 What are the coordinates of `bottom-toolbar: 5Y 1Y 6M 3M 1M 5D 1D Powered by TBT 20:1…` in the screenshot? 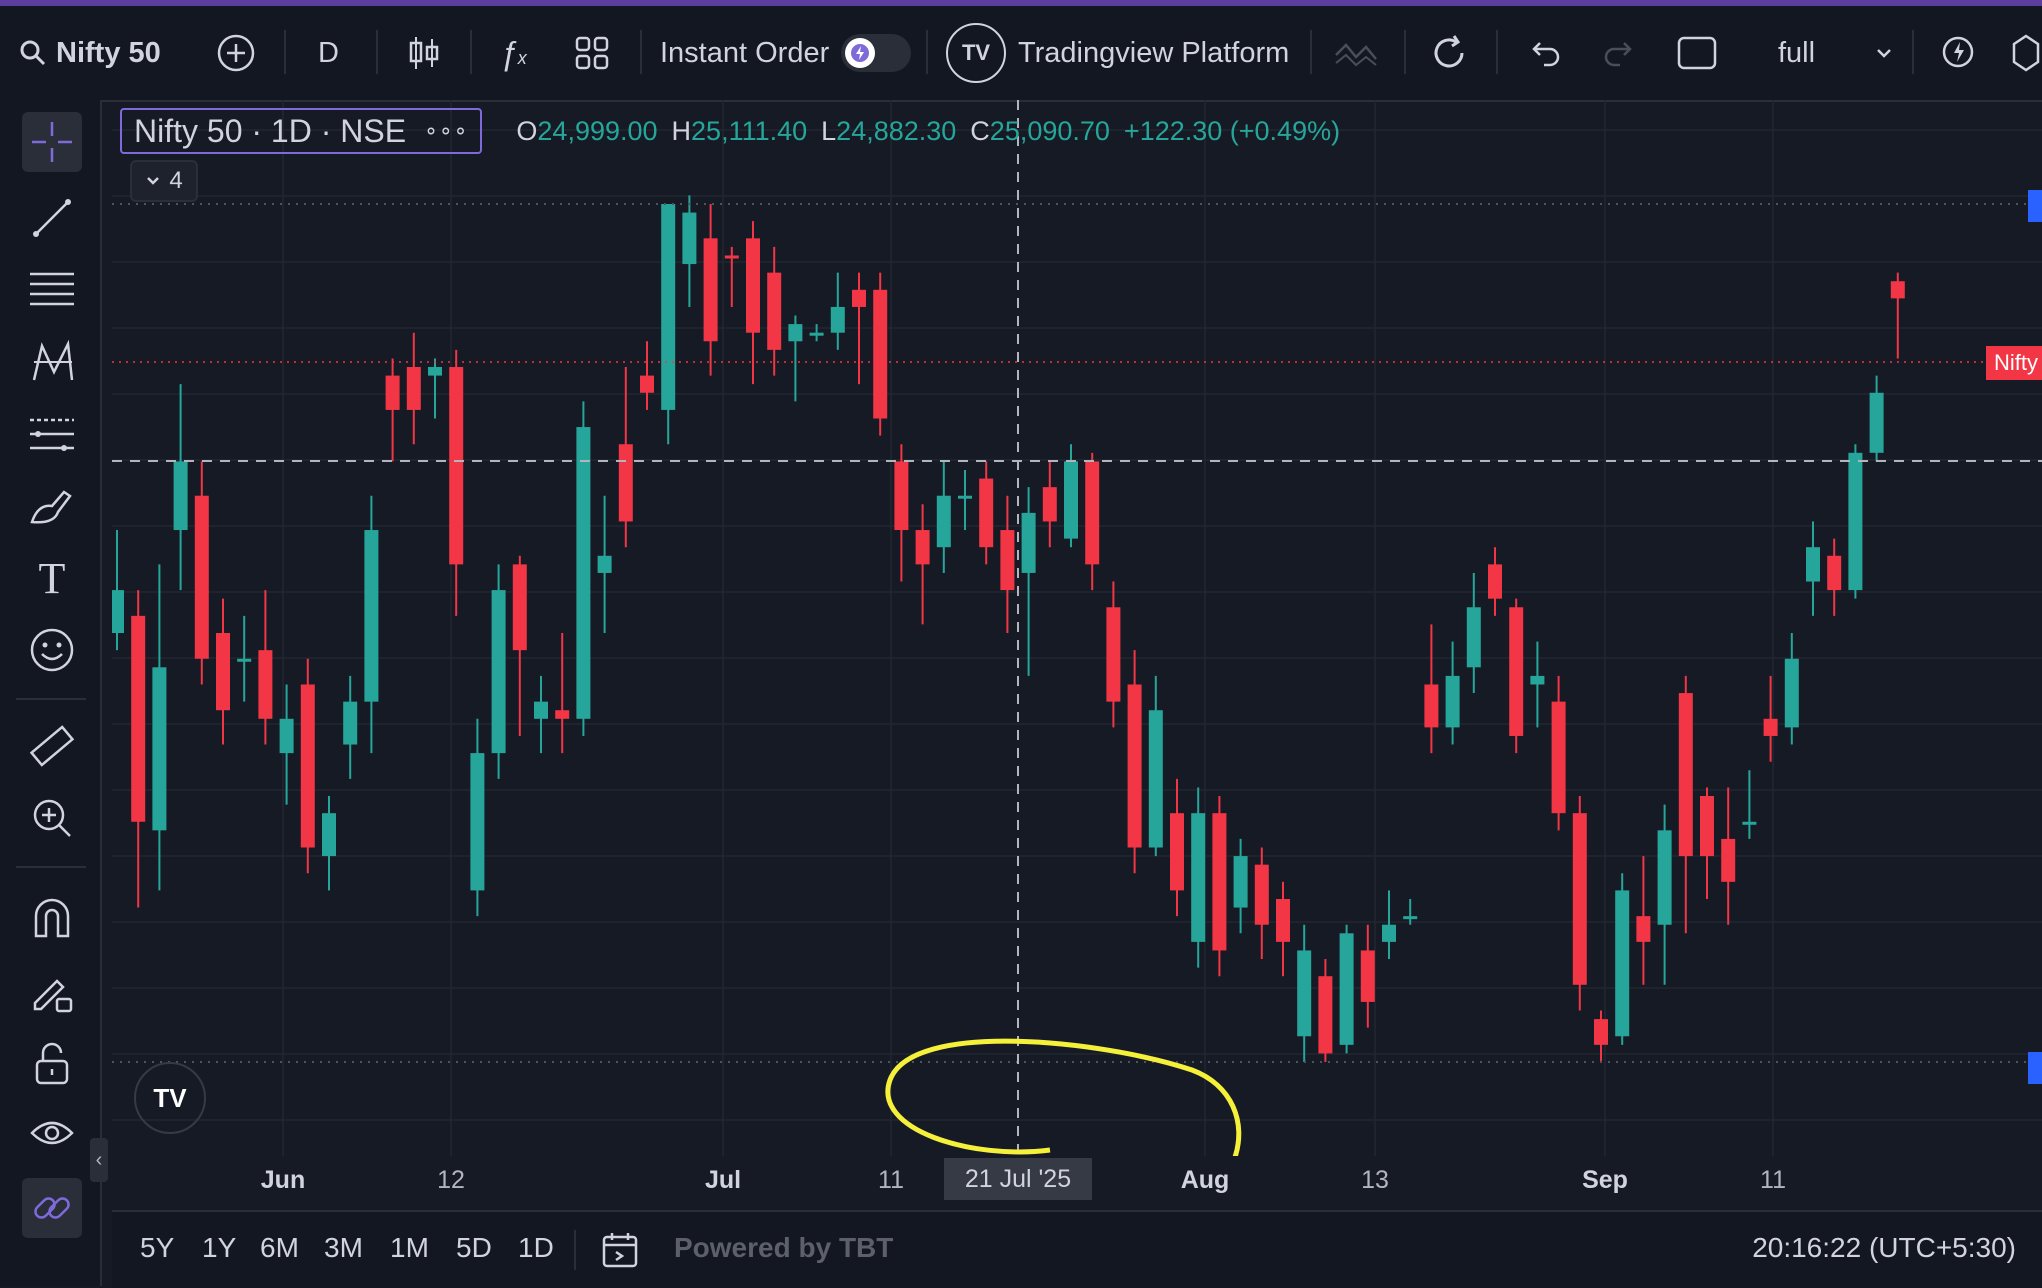 It's located at (1077, 1249).